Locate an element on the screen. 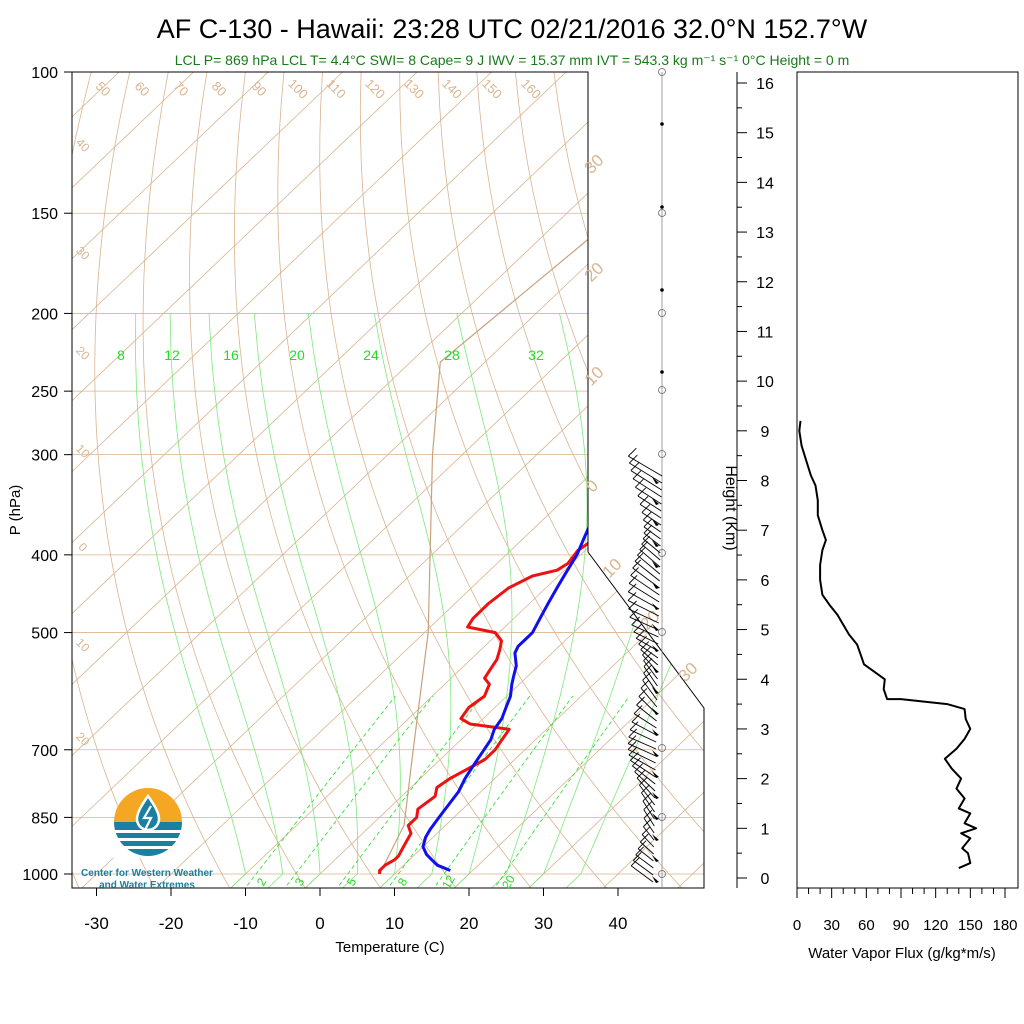  x-tick-label--10: -10 is located at coordinates (245, 923).